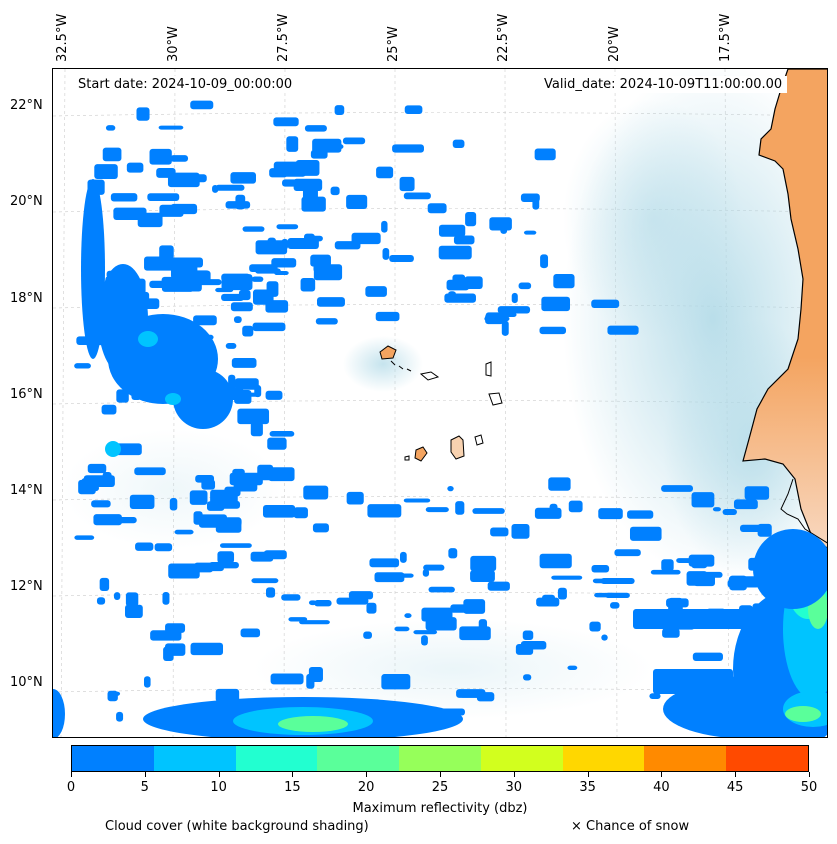  I want to click on snow-chance-note: × Chance of snow, so click(630, 826).